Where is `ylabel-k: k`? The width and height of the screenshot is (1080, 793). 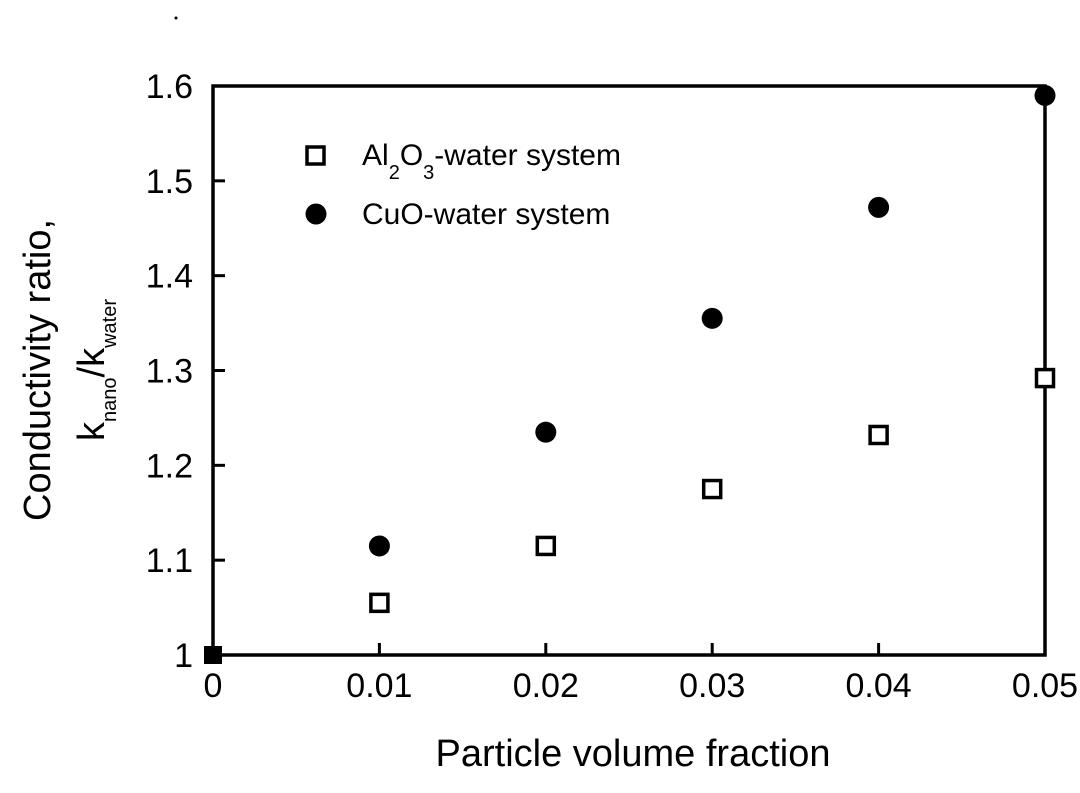
ylabel-k: k is located at coordinates (92, 431).